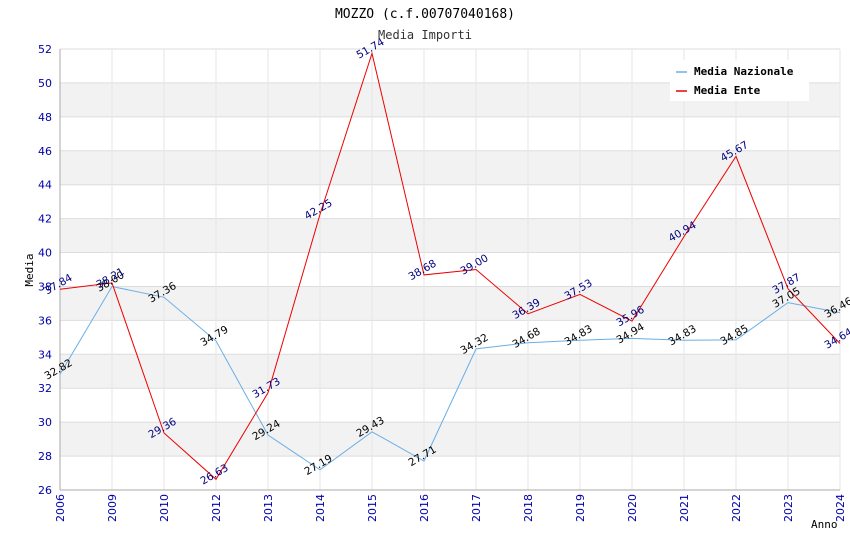 This screenshot has height=550, width=850. I want to click on x-tick-label: 2013, so click(268, 508).